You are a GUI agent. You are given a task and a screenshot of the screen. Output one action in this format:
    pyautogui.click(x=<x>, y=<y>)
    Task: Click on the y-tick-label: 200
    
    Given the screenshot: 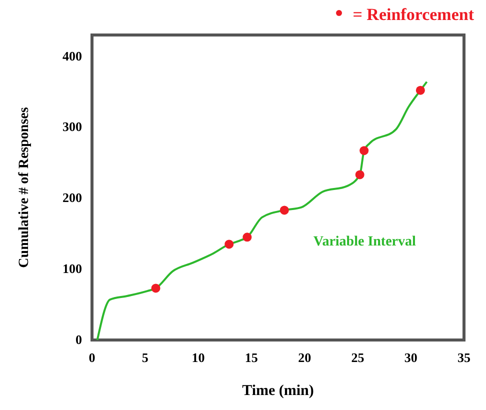 What is the action you would take?
    pyautogui.click(x=72, y=198)
    